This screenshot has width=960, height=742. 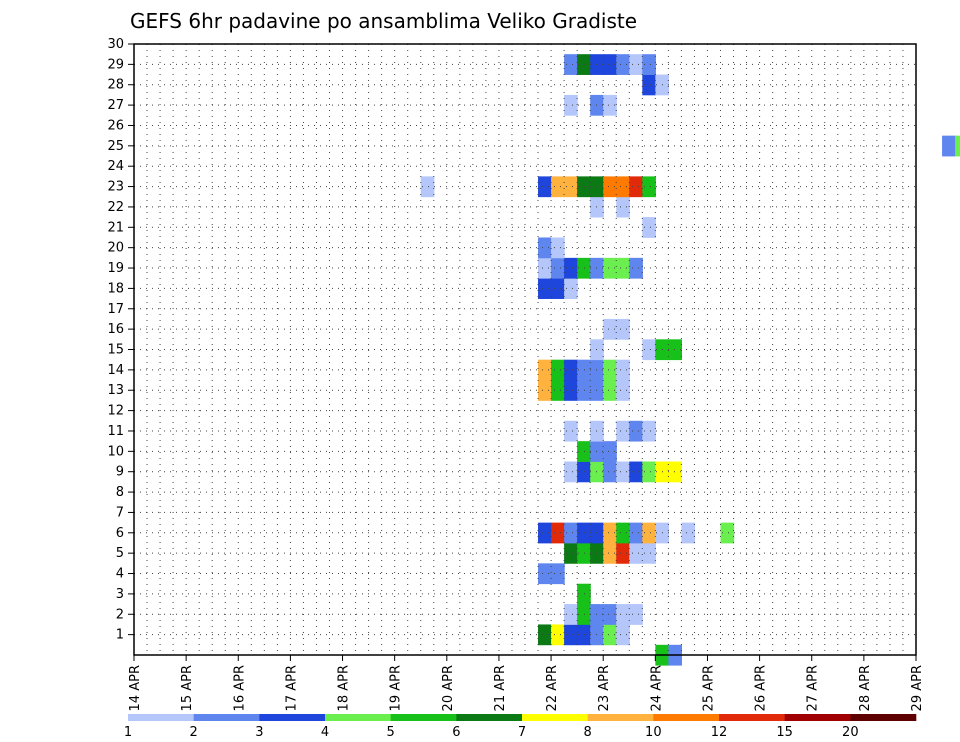 I want to click on y-tick-label: 10, so click(x=115, y=451).